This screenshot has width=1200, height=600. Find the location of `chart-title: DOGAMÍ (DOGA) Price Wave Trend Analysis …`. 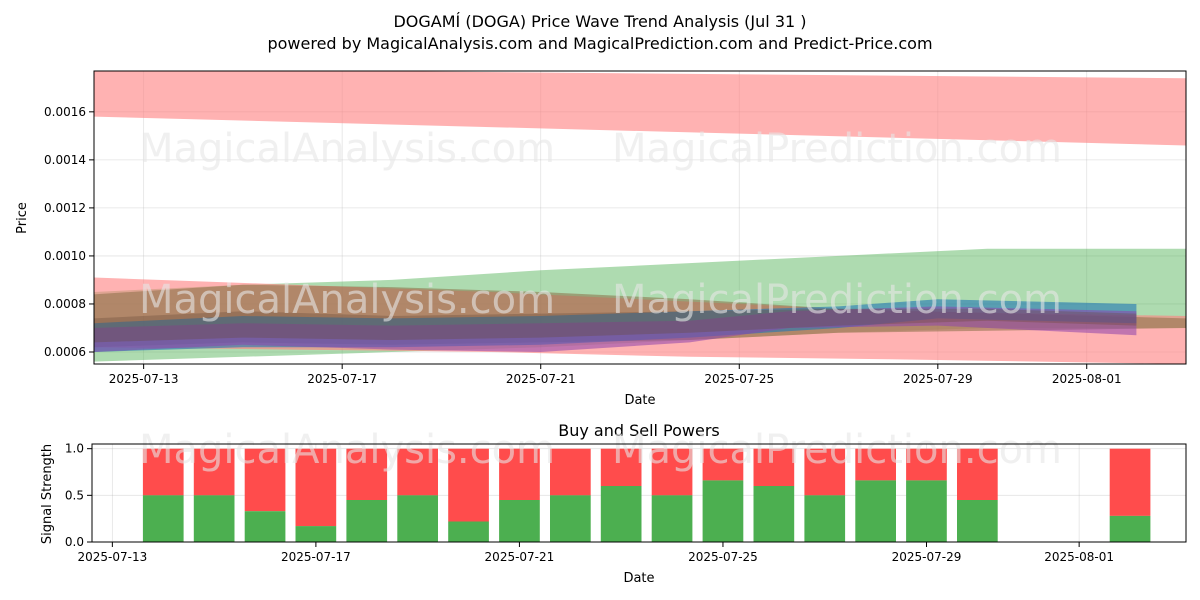

chart-title: DOGAMÍ (DOGA) Price Wave Trend Analysis … is located at coordinates (599, 21).